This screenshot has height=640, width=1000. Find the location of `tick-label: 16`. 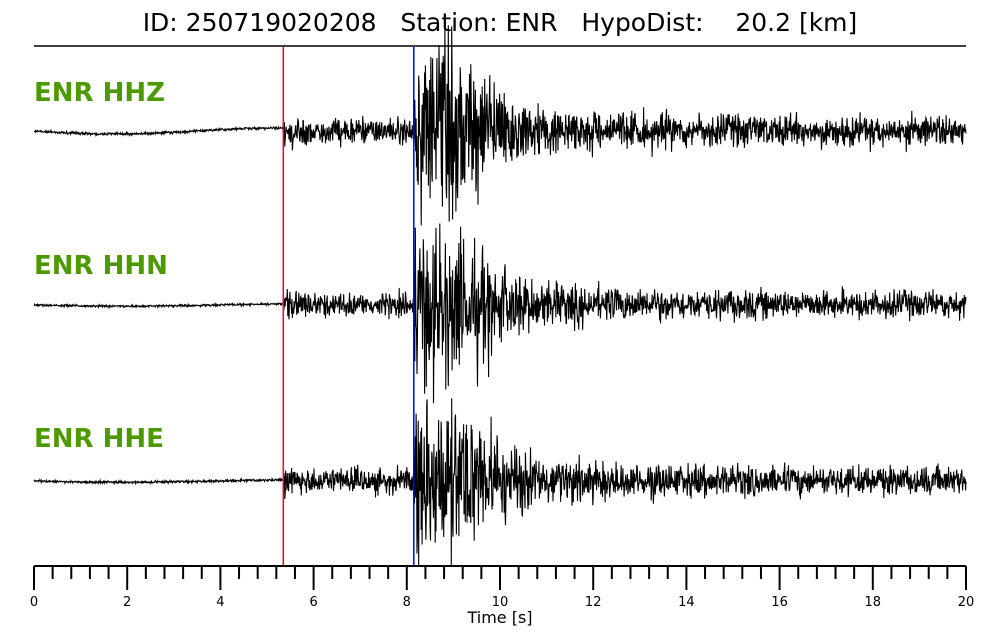

tick-label: 16 is located at coordinates (779, 602).